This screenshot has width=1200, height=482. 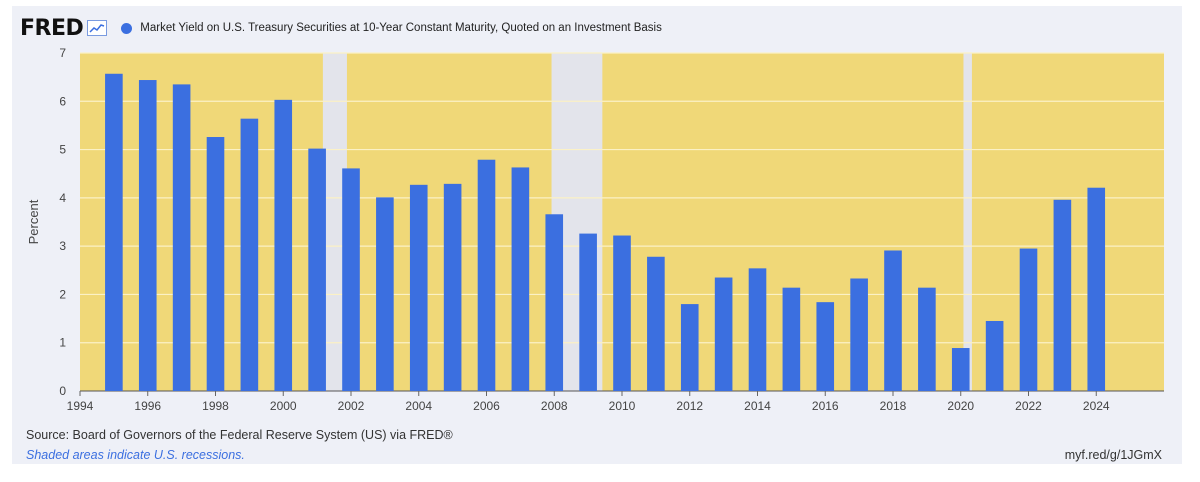 I want to click on x-tick-label: 2012, so click(x=689, y=406).